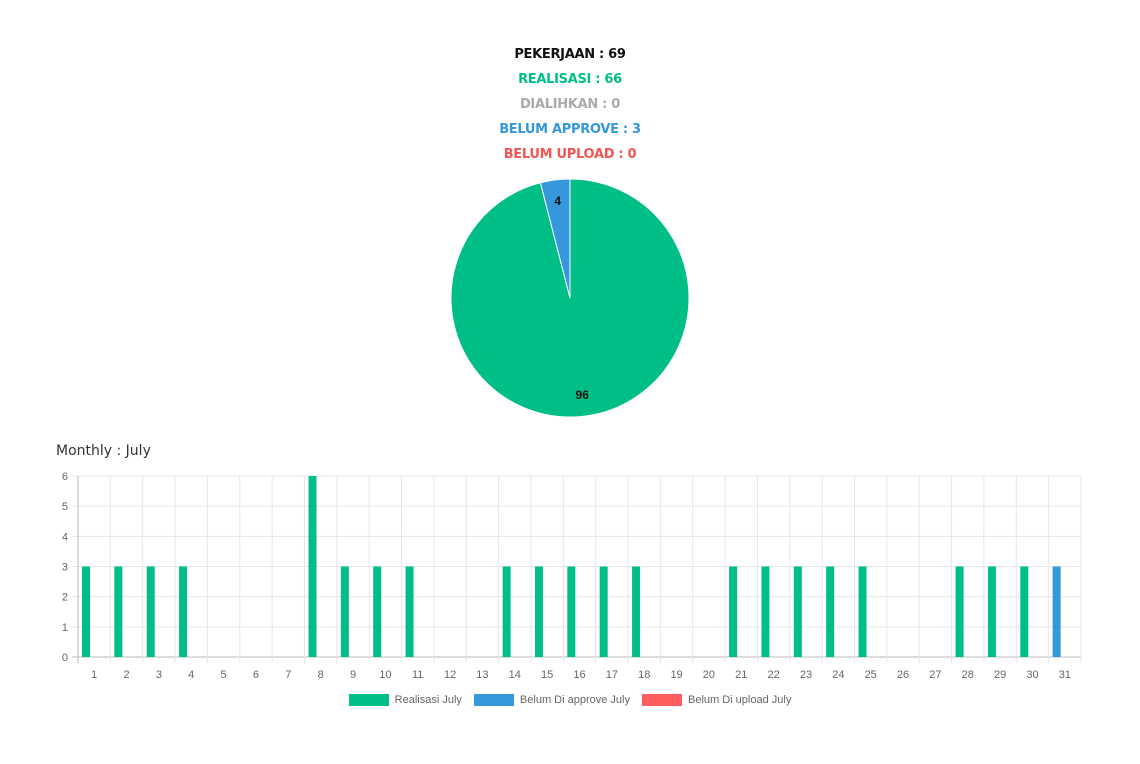 This screenshot has height=764, width=1140. What do you see at coordinates (644, 675) in the screenshot?
I see `x-tick-label: 18` at bounding box center [644, 675].